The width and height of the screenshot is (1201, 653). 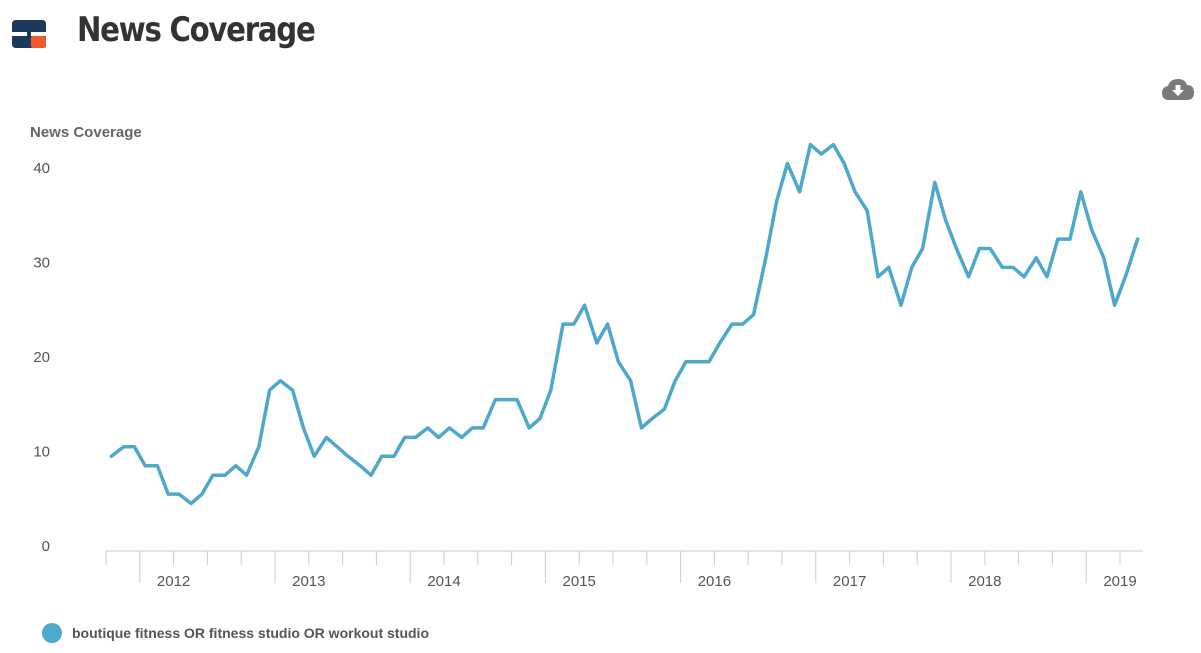 I want to click on x-axis: 2012 2013 2014 2015 2016 2017 2018 2019, so click(x=624, y=570).